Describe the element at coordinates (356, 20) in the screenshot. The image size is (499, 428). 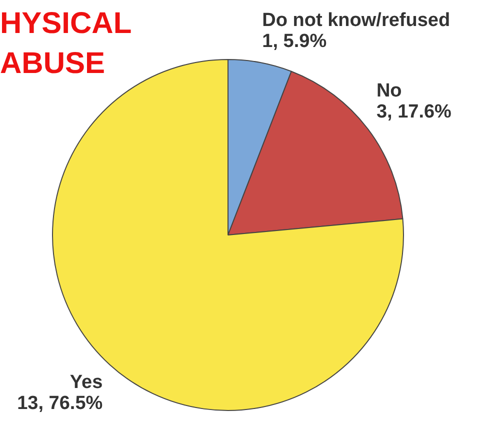
I see `slice-label: Do not know/refused` at that location.